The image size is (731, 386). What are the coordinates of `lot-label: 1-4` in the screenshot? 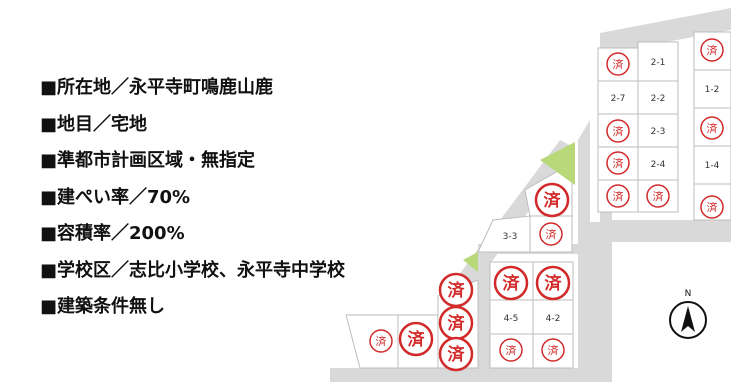 It's located at (712, 166).